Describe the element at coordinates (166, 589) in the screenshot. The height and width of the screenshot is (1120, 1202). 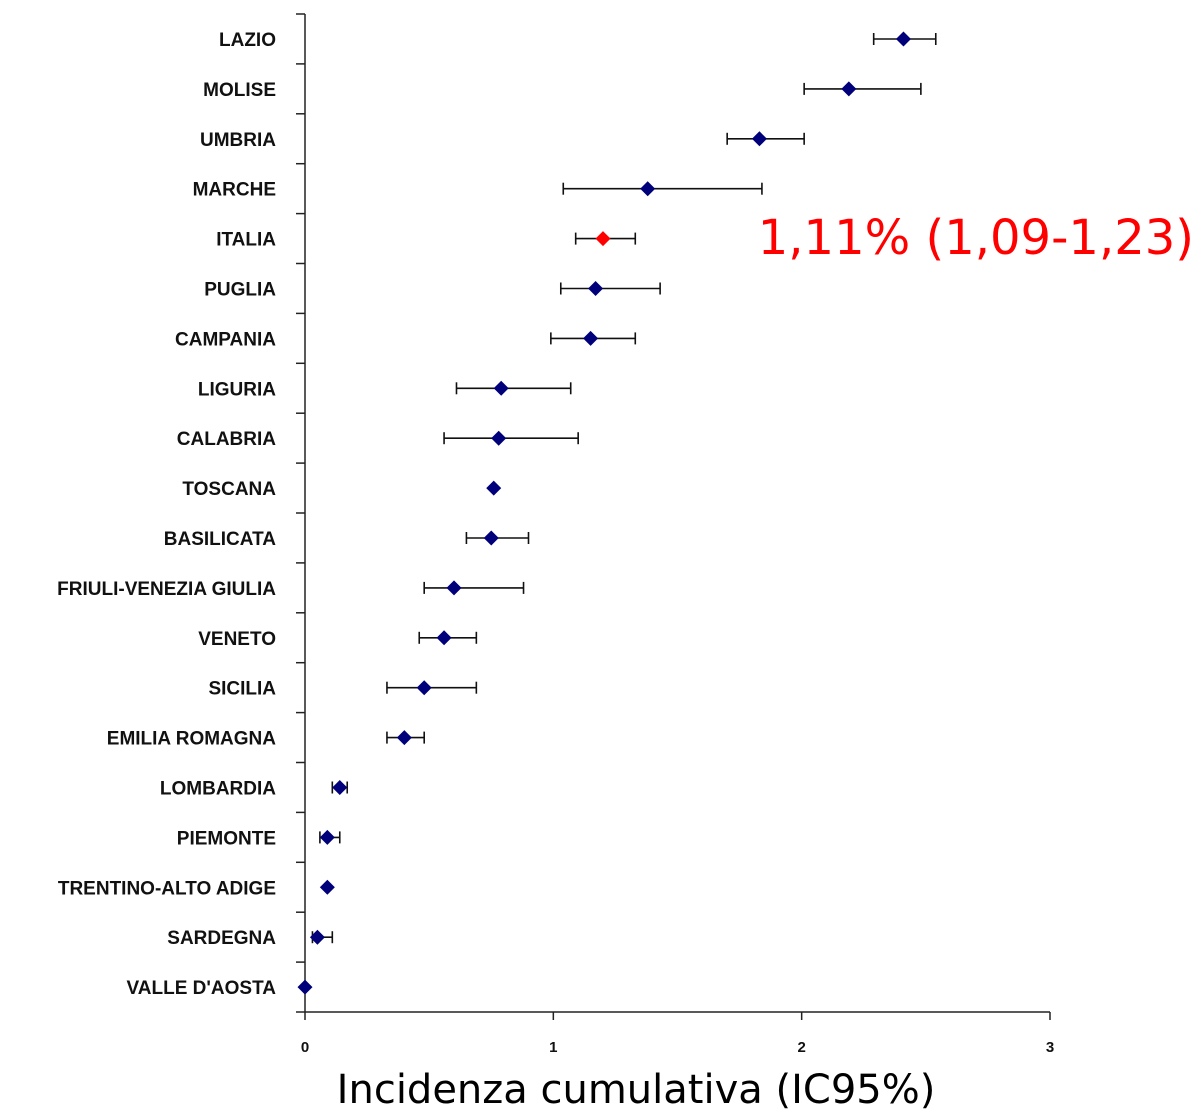
I see `region-label: FRIULI-VENEZIA GIULIA` at that location.